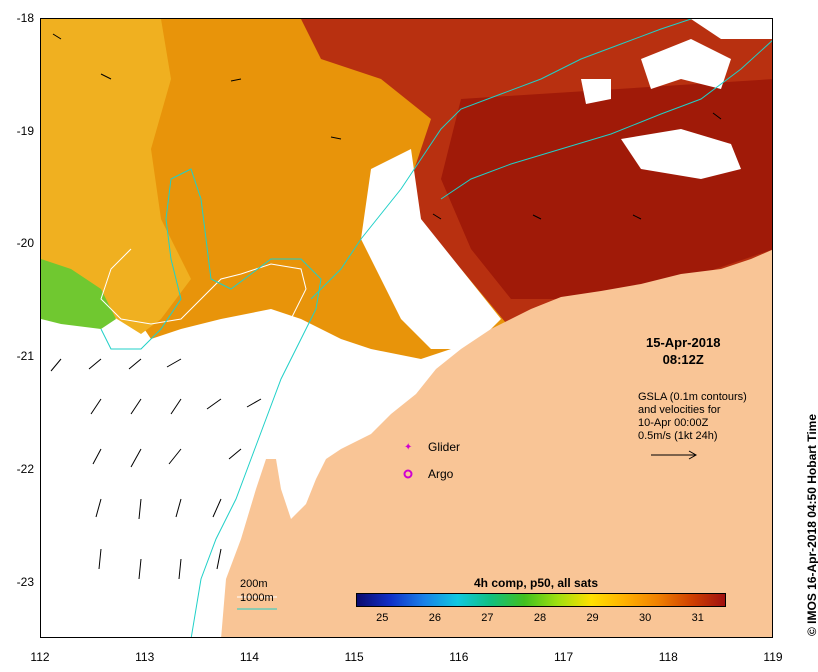 The height and width of the screenshot is (672, 818). What do you see at coordinates (78, 294) in the screenshot?
I see `sst-field-green` at bounding box center [78, 294].